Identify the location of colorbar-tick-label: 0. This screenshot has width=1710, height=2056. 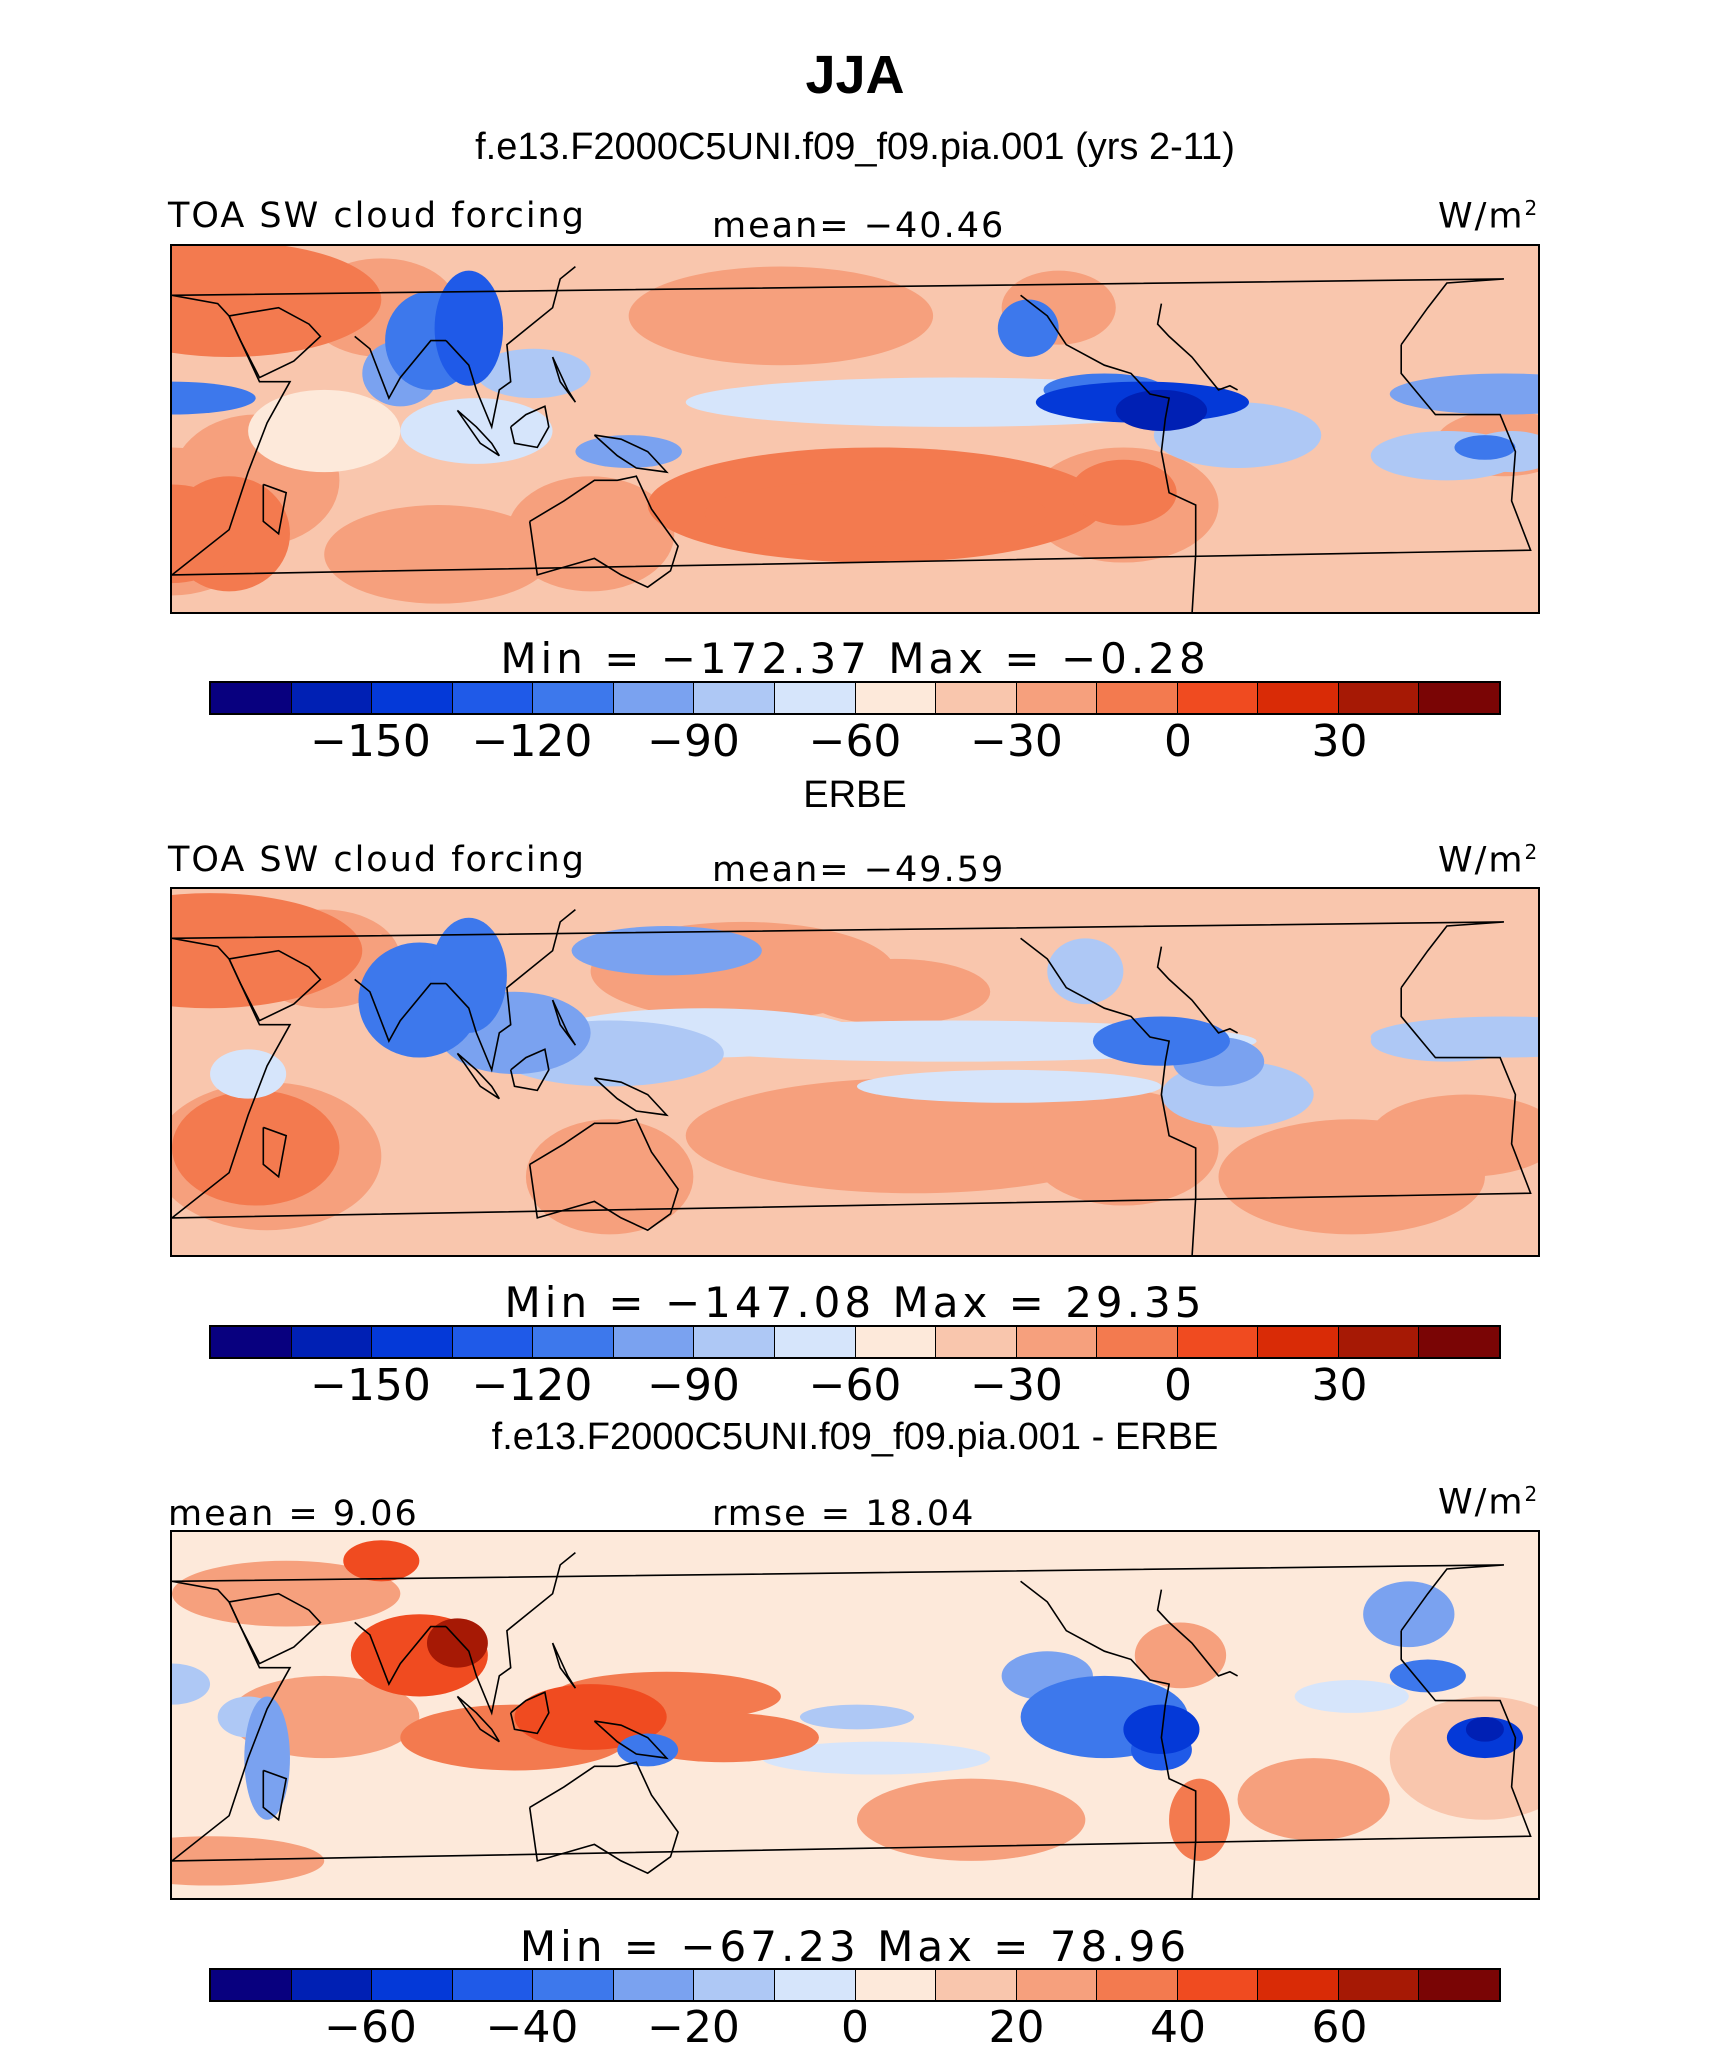
(1178, 1385).